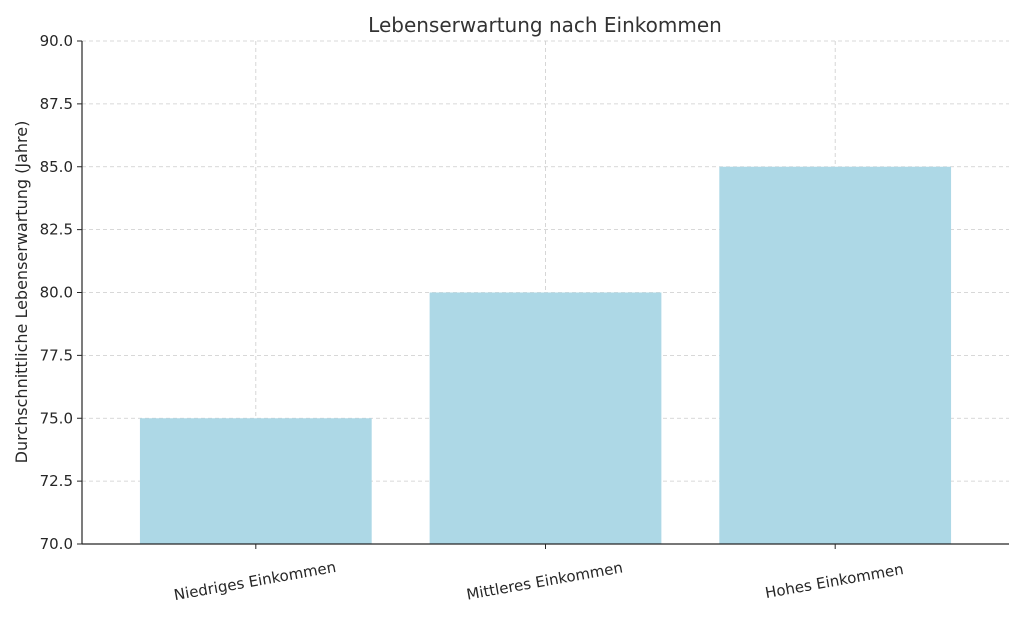 The image size is (1024, 618). I want to click on x-tick-label: Mittleres Einkommen, so click(544, 580).